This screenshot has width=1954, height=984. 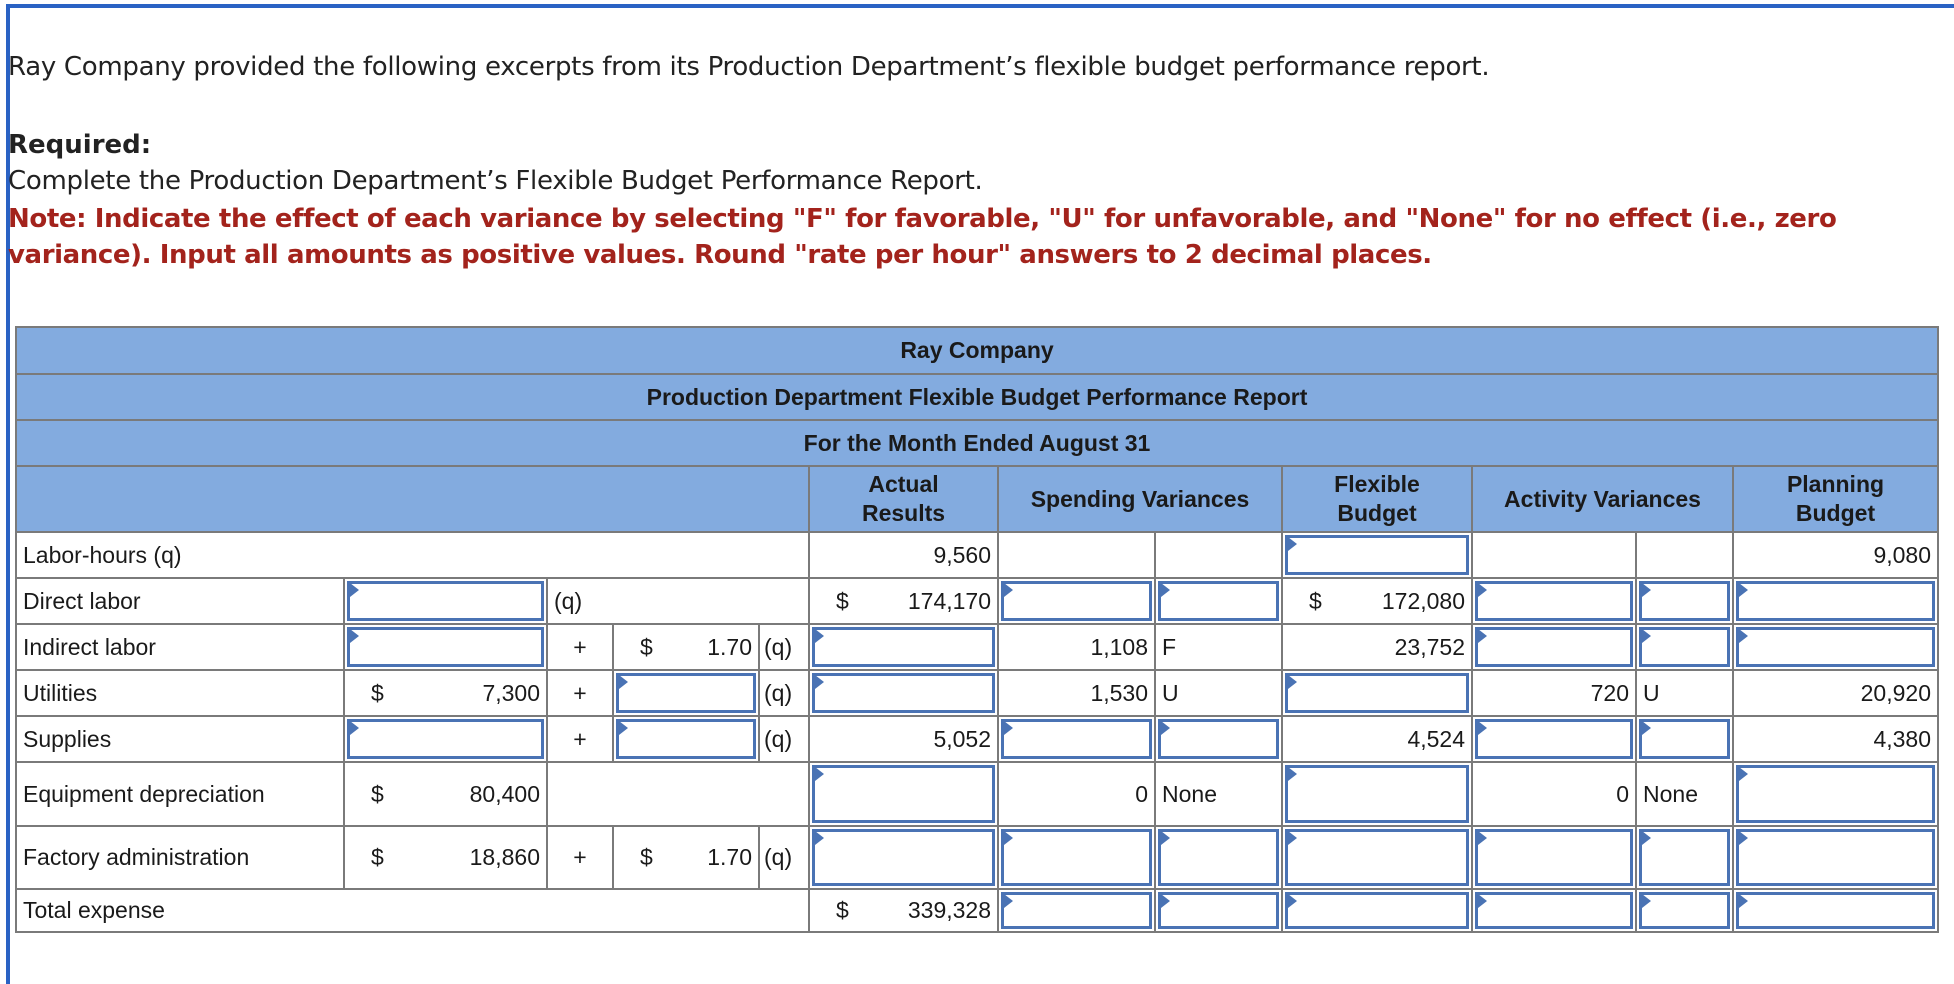 I want to click on total-expense-flexible-cell, so click(x=1378, y=910).